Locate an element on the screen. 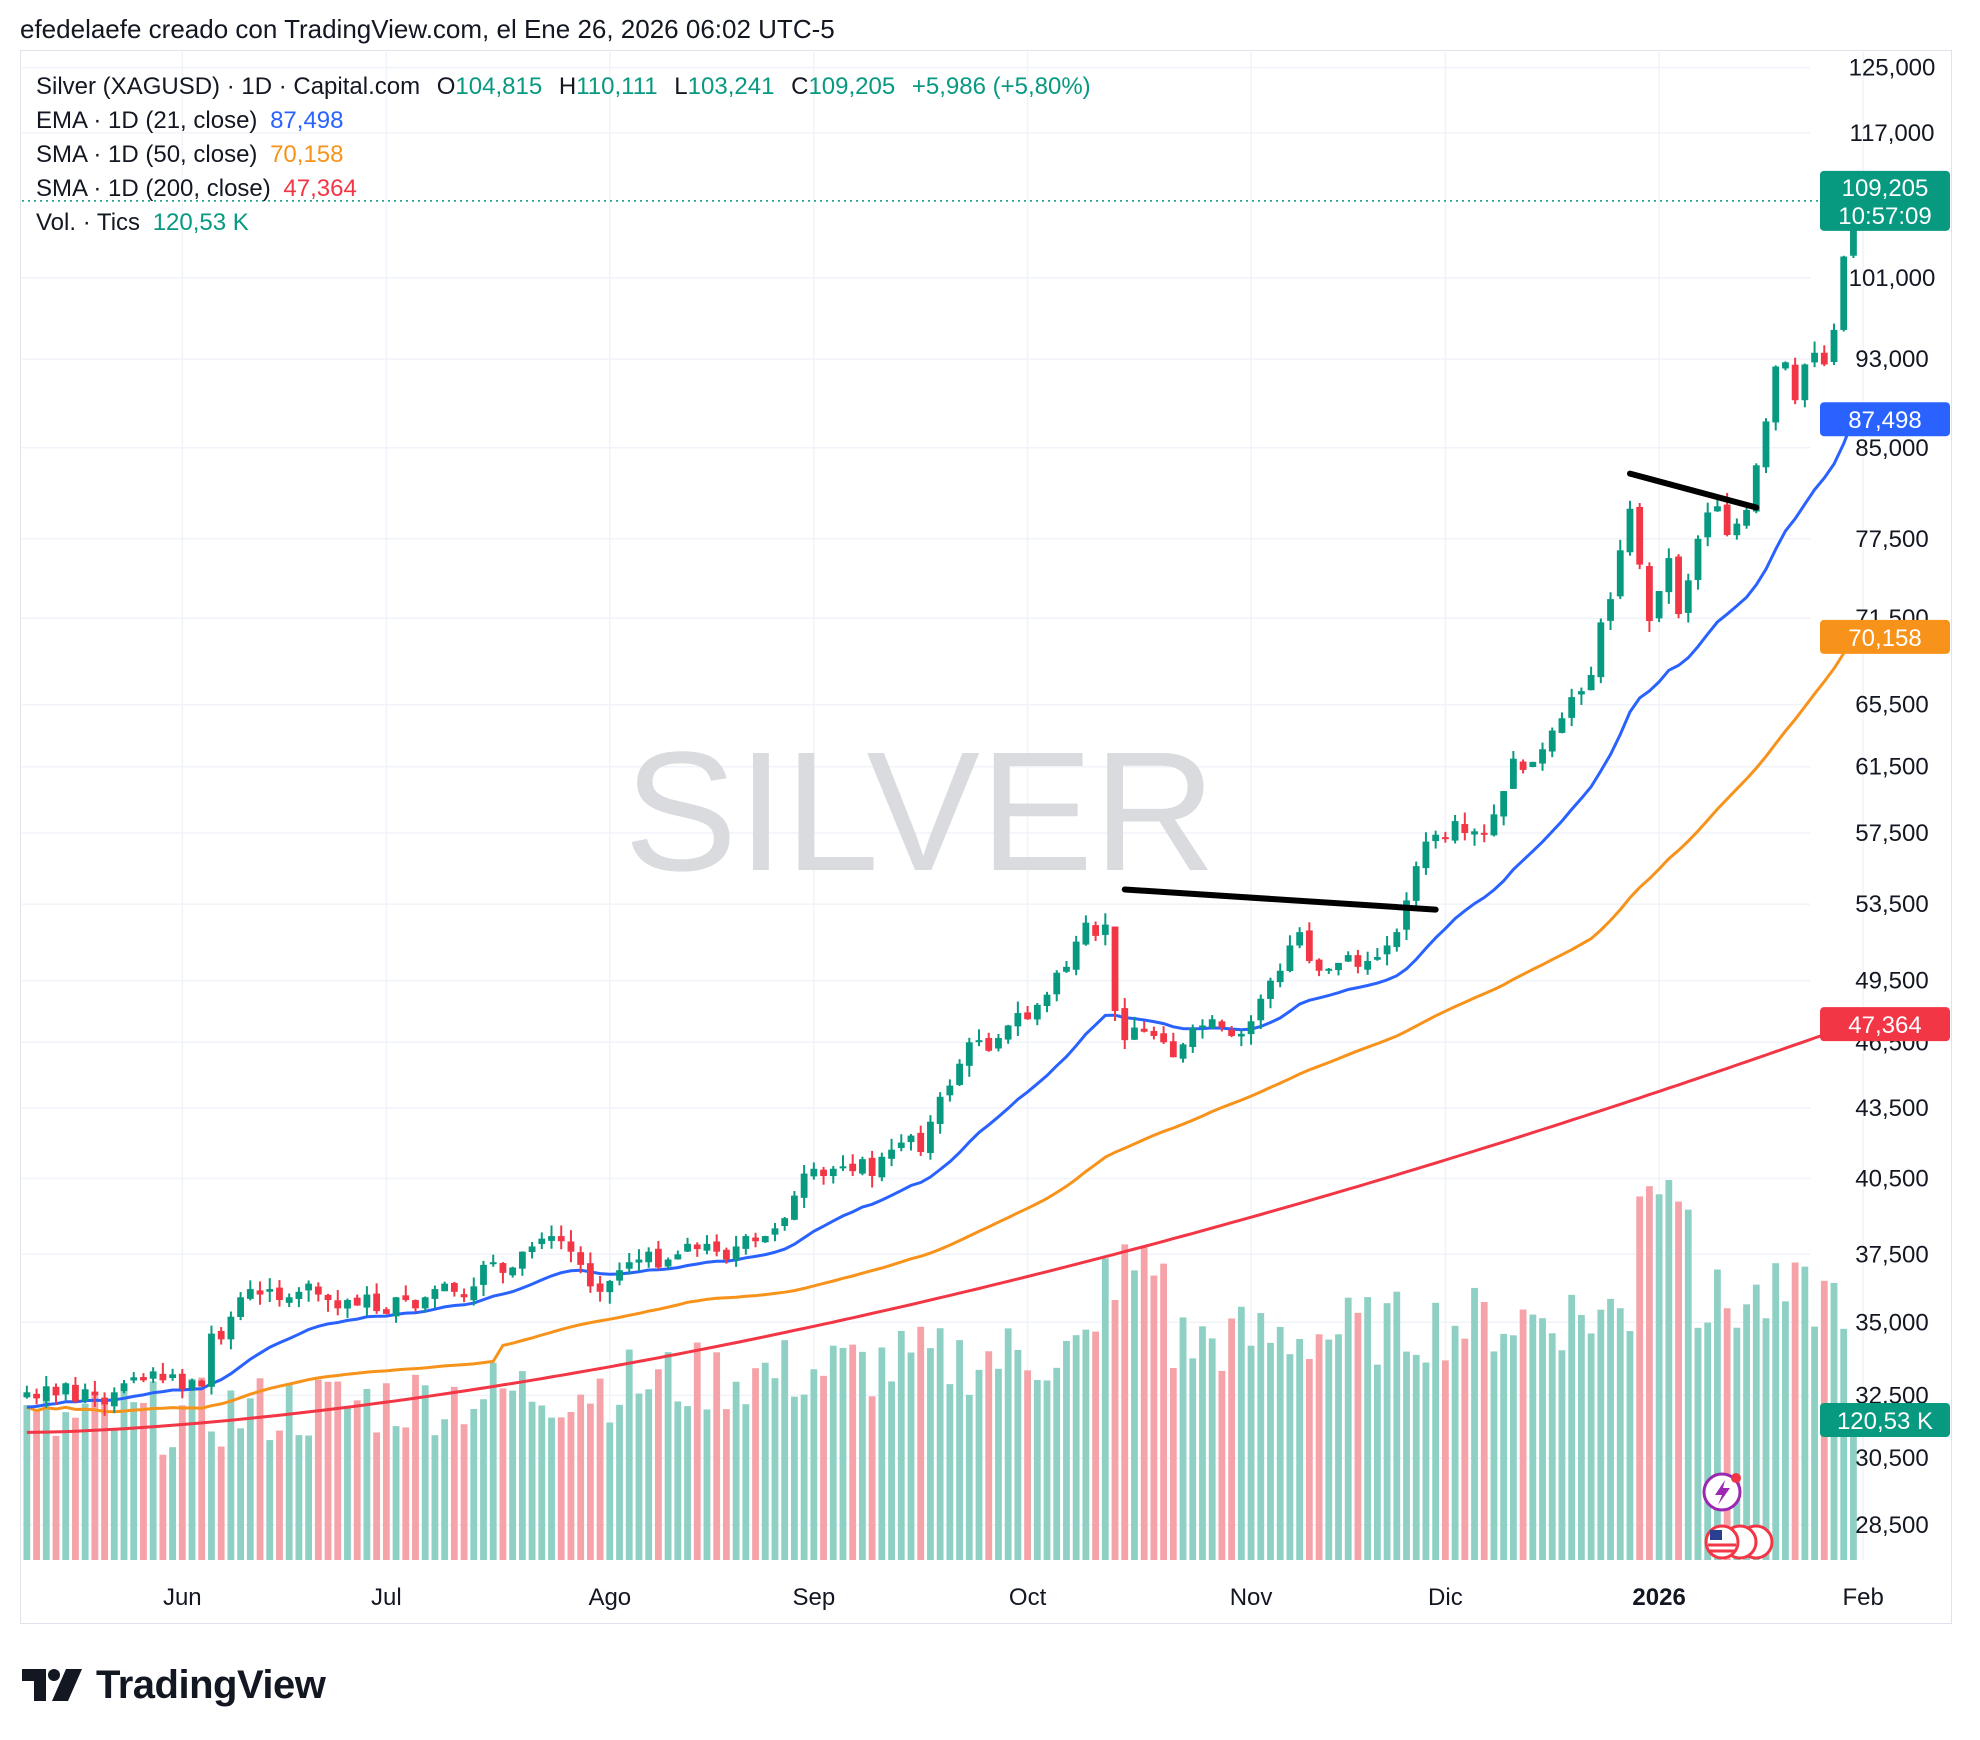  legend-ema-row: EMA · 1D (21, close) 87,498 is located at coordinates (563, 121).